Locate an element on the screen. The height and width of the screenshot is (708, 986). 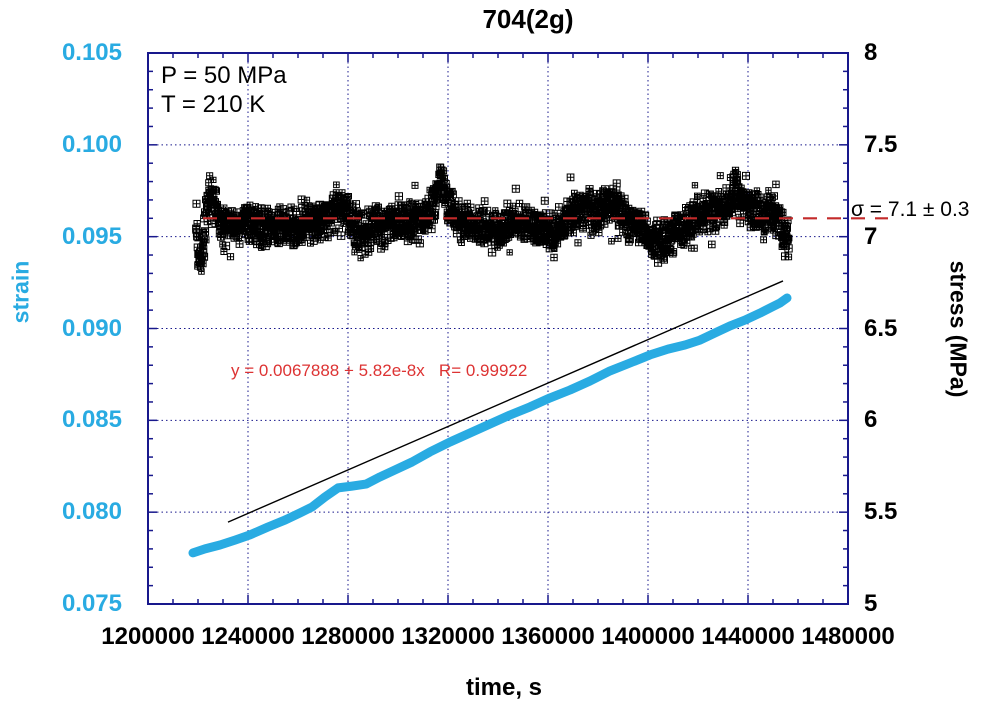
y-left-tick-label: 0.085 is located at coordinates (91, 420).